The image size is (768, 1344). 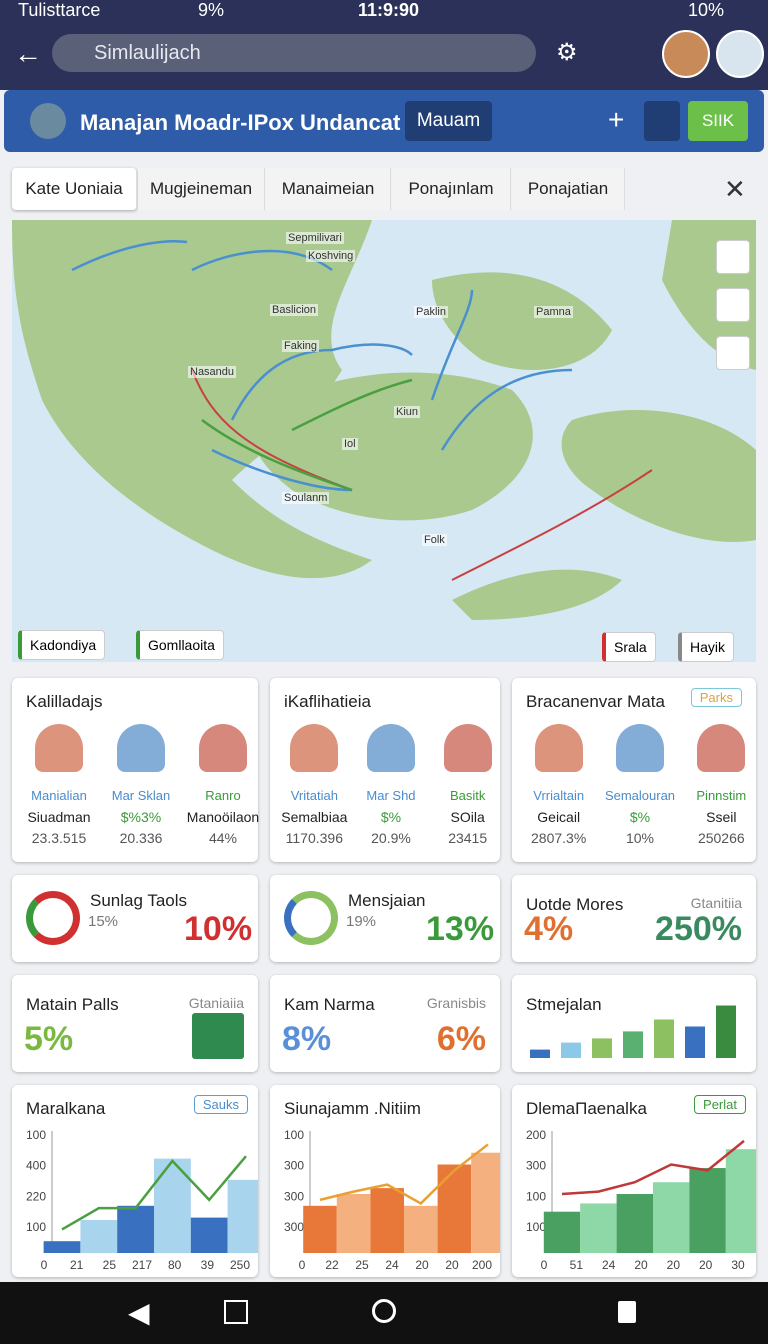 What do you see at coordinates (223, 838) in the screenshot?
I see `item-value: 44%` at bounding box center [223, 838].